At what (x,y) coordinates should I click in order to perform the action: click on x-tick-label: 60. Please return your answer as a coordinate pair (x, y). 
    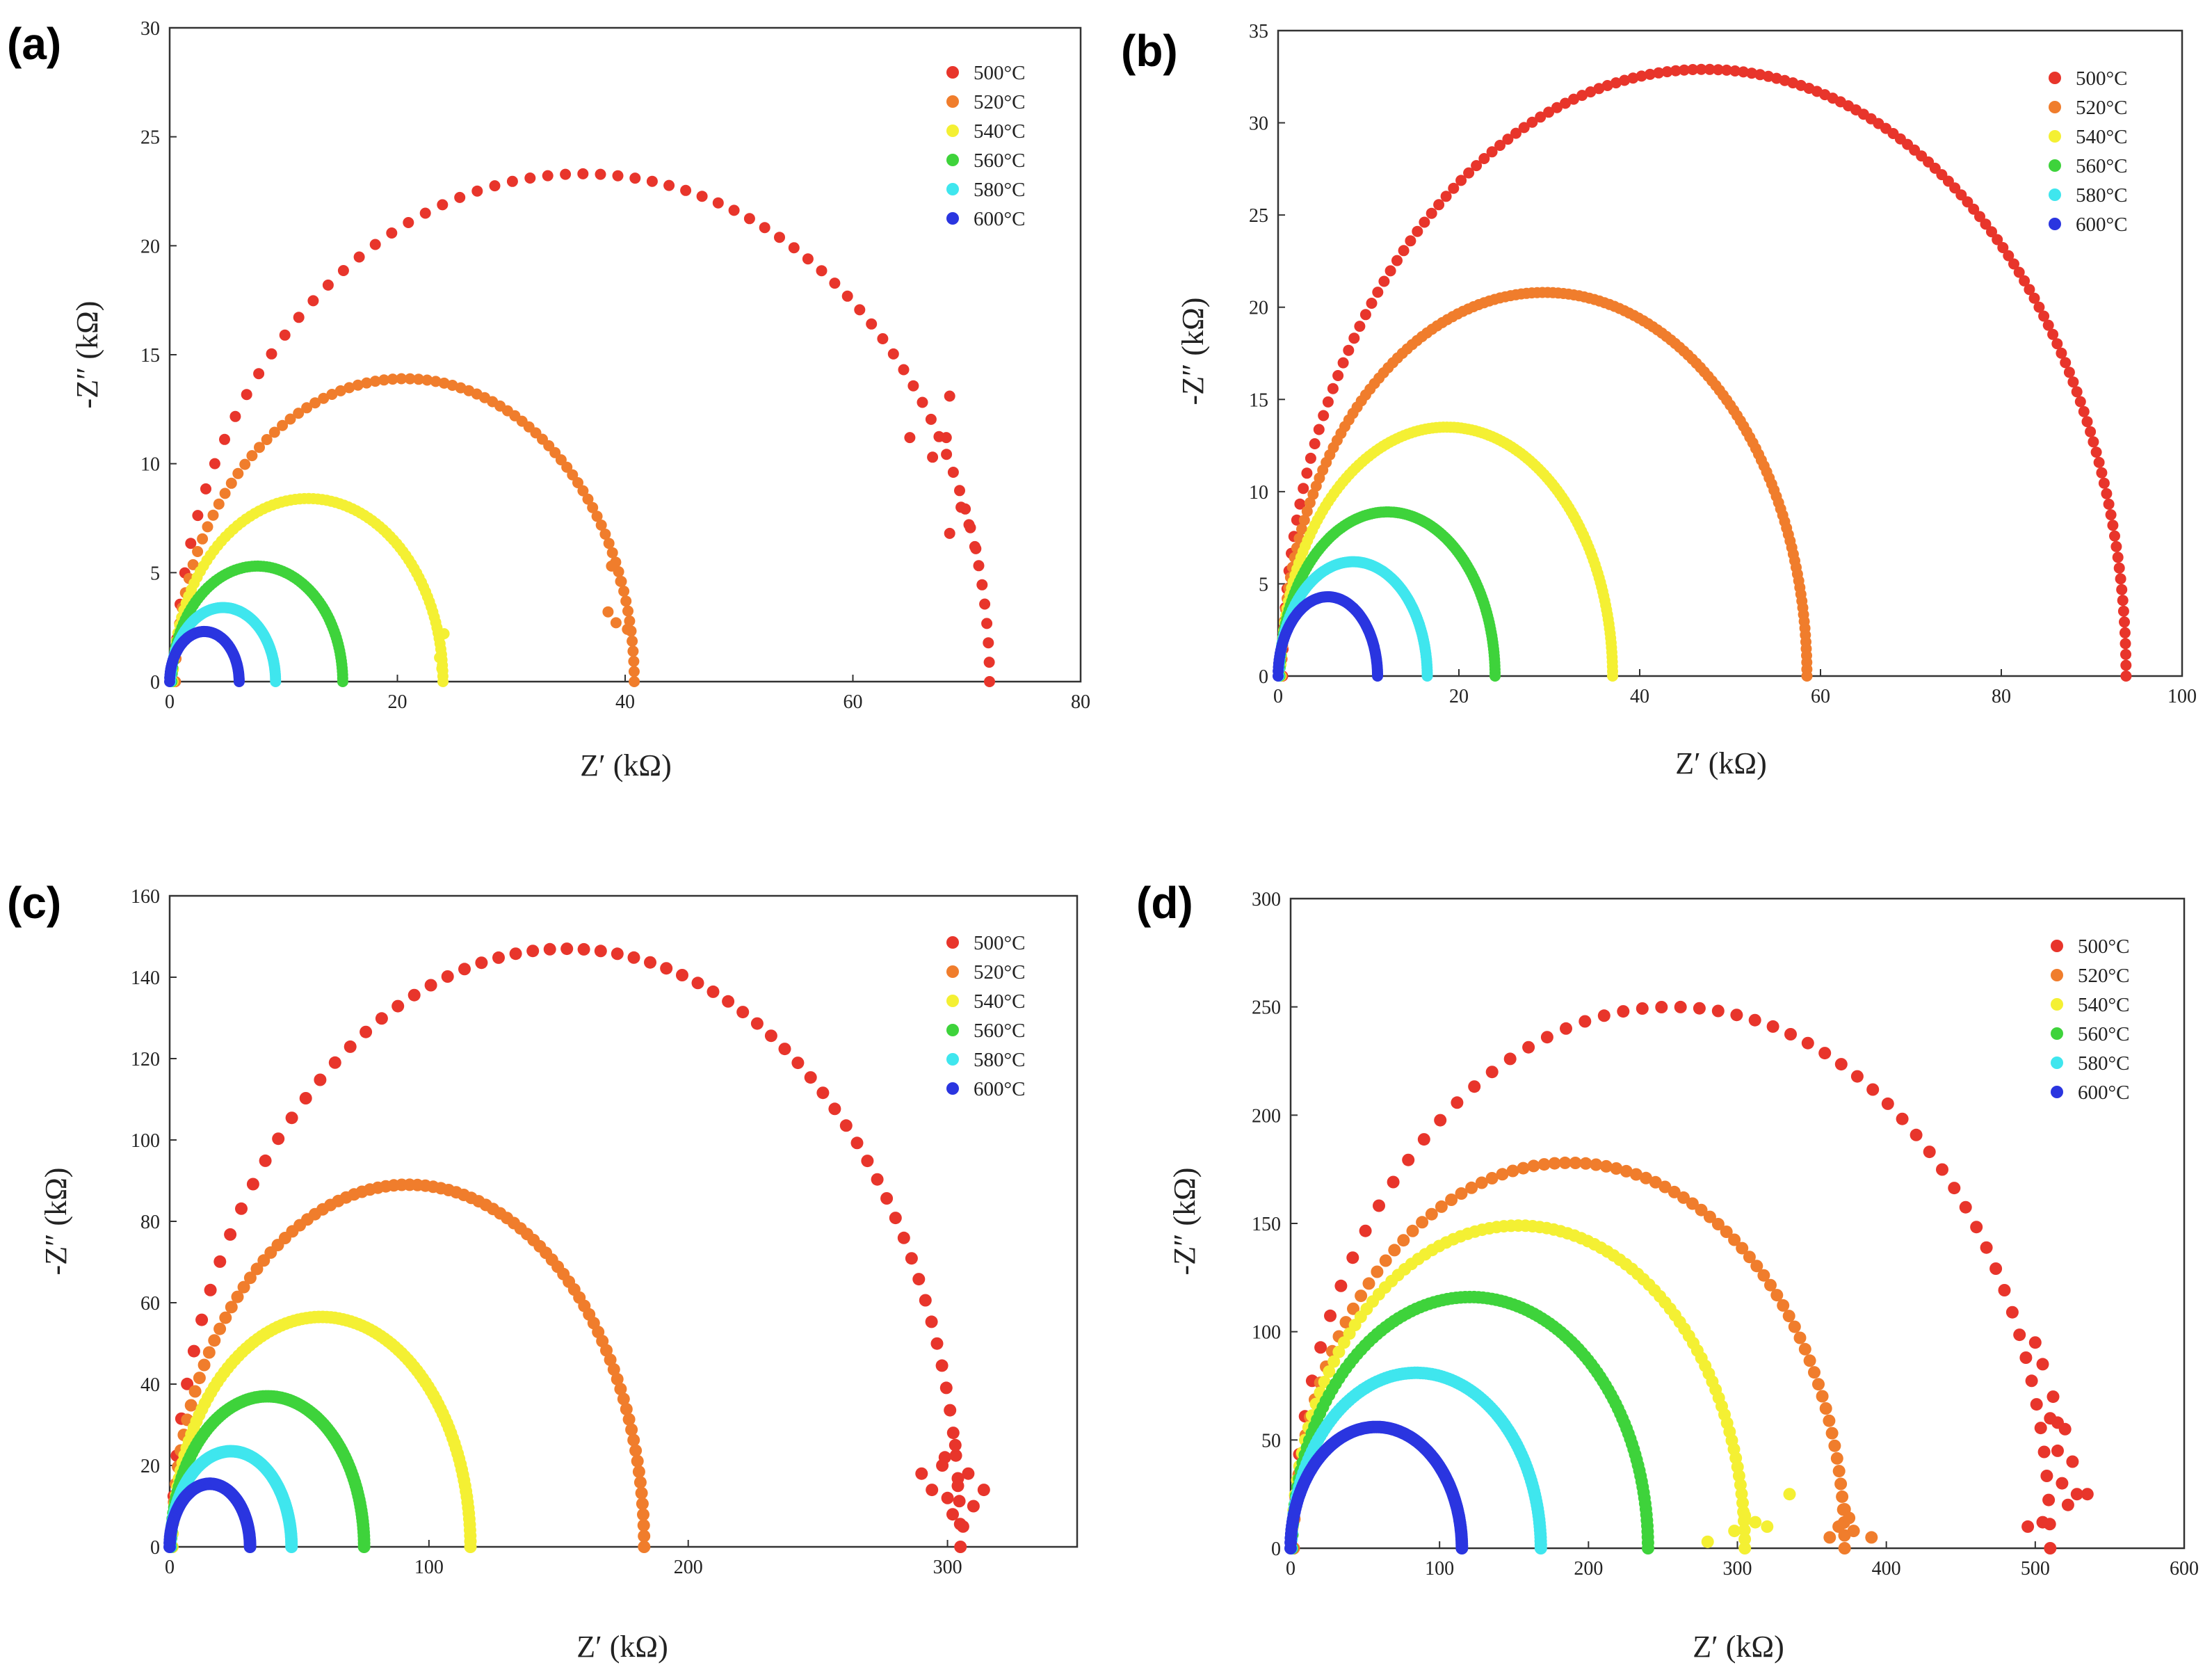
    Looking at the image, I should click on (1821, 696).